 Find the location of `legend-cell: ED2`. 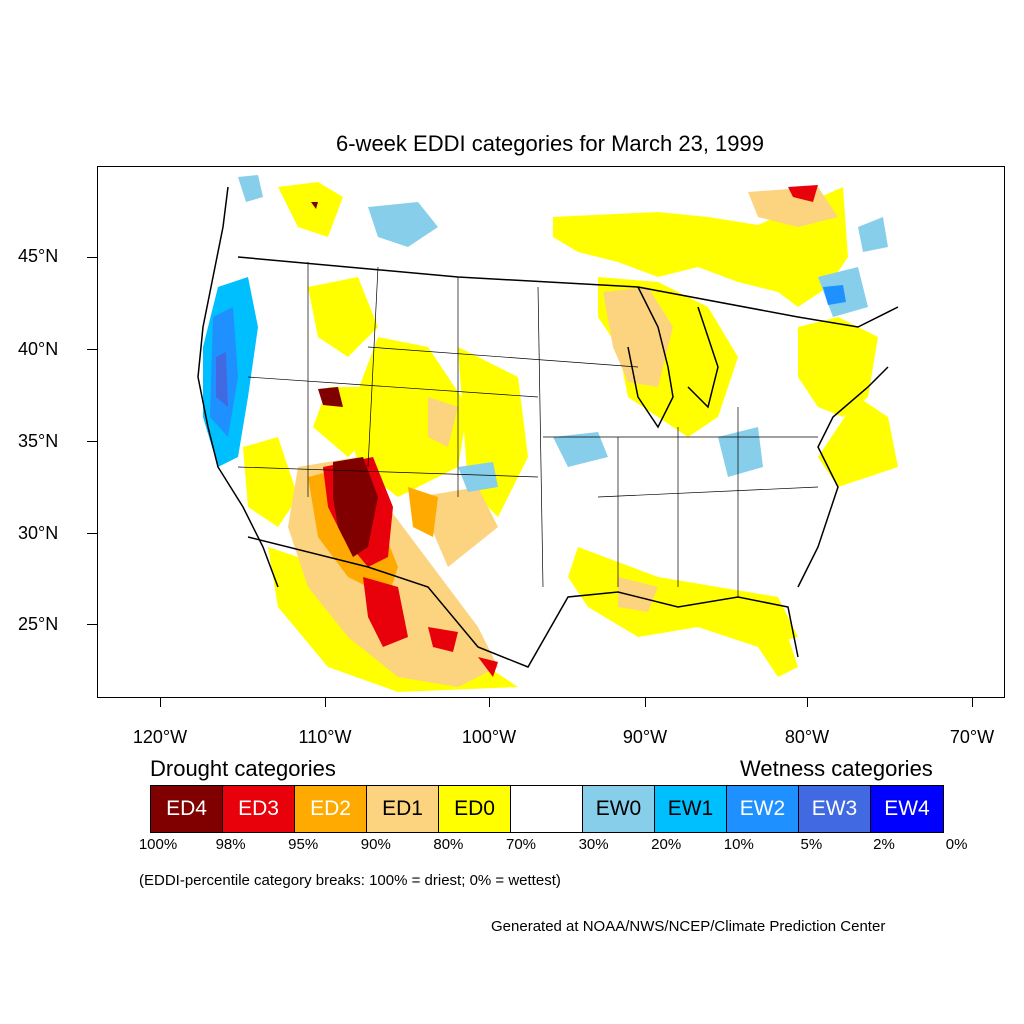

legend-cell: ED2 is located at coordinates (331, 809).